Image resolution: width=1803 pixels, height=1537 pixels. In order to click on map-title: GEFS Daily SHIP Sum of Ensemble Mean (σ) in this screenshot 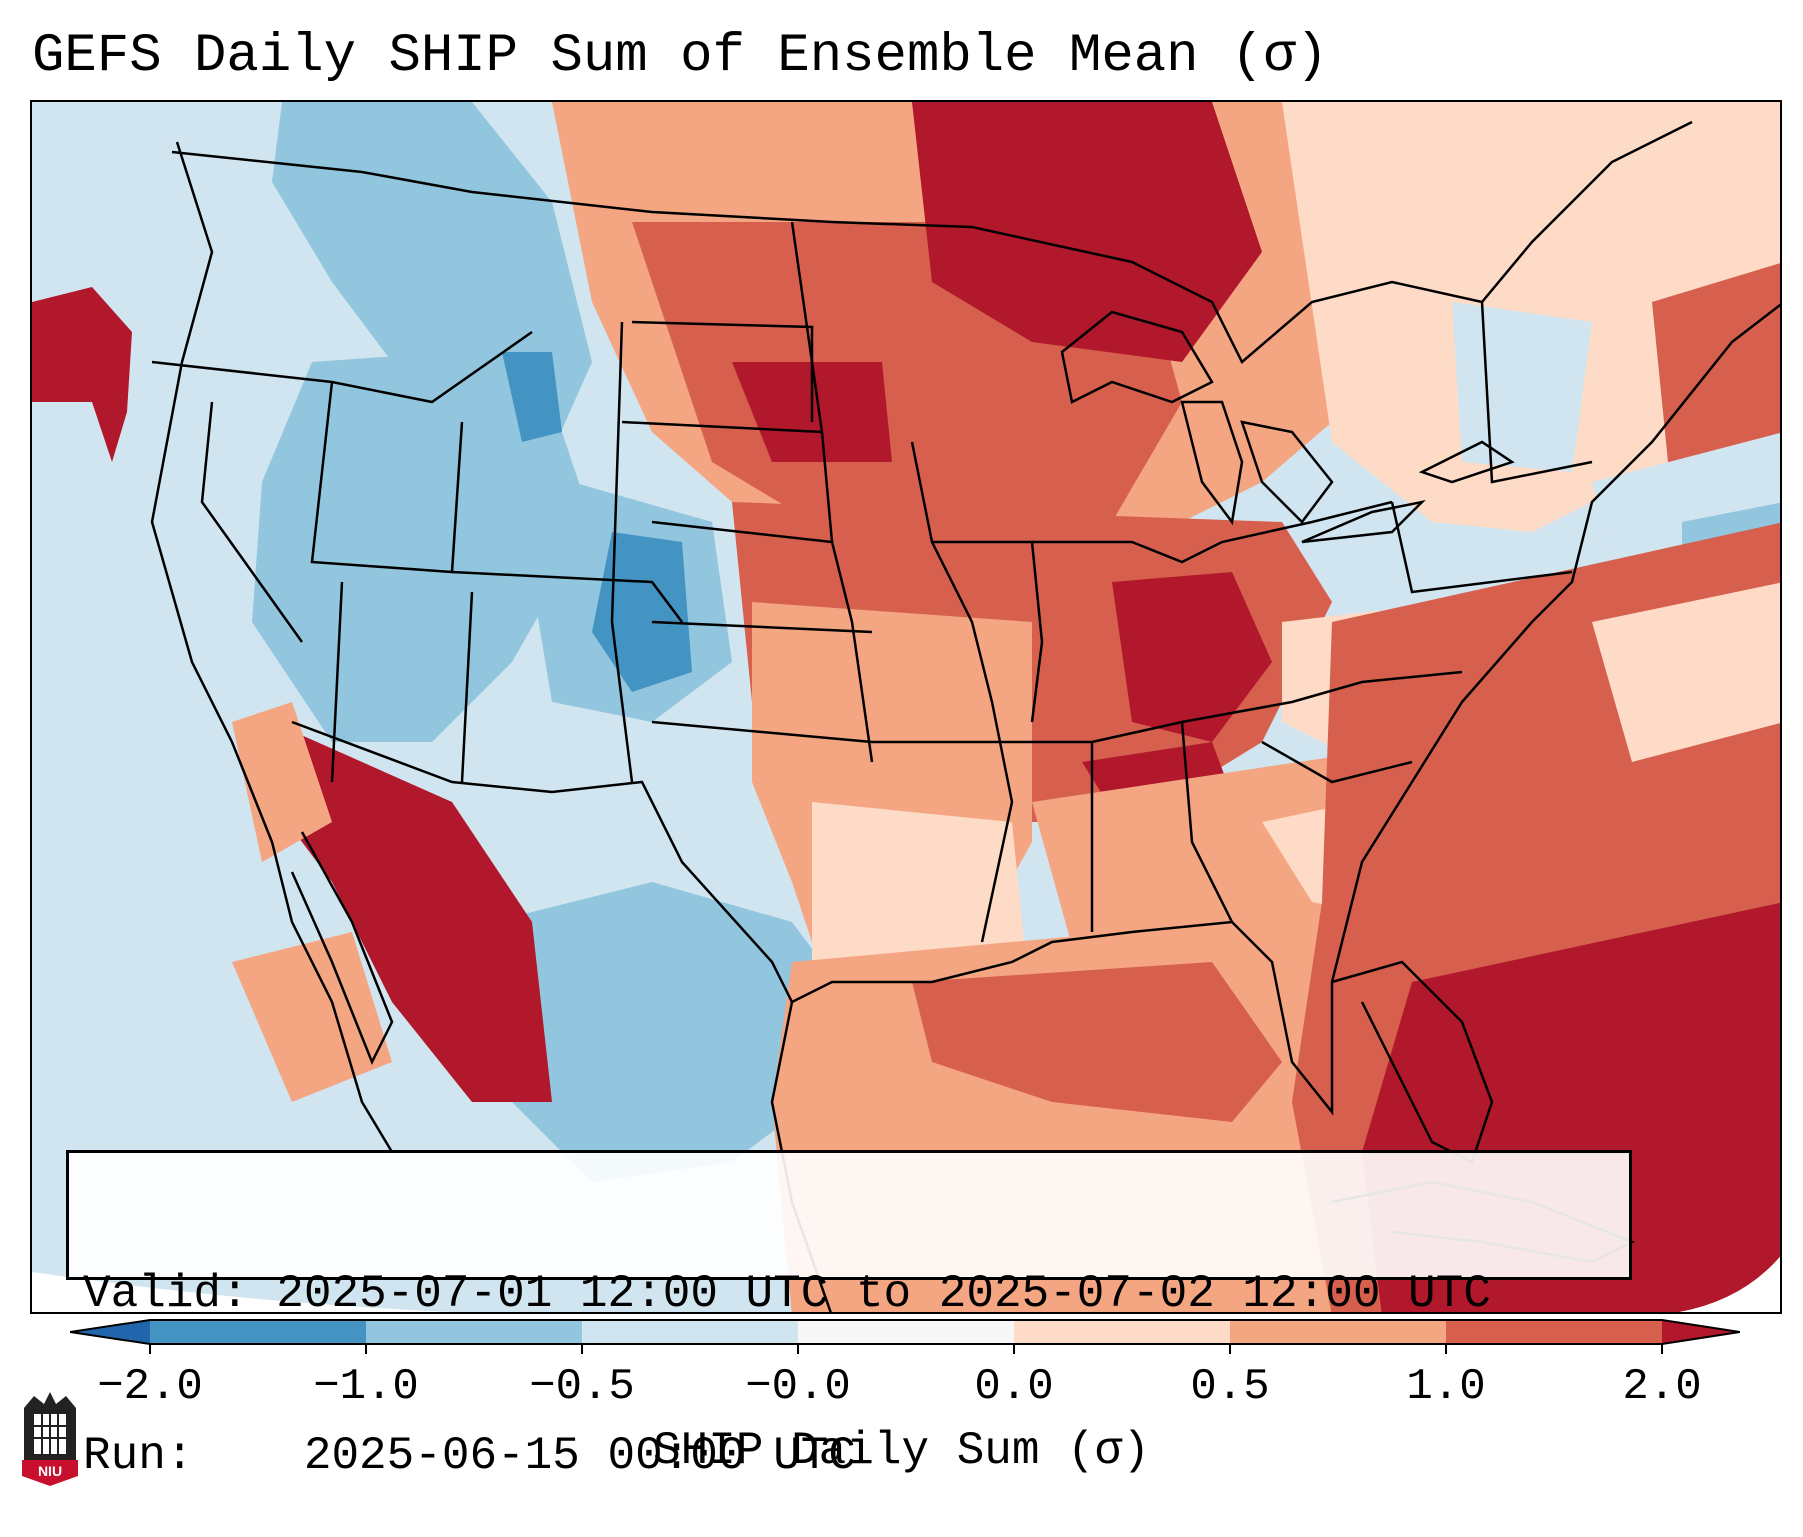, I will do `click(680, 56)`.